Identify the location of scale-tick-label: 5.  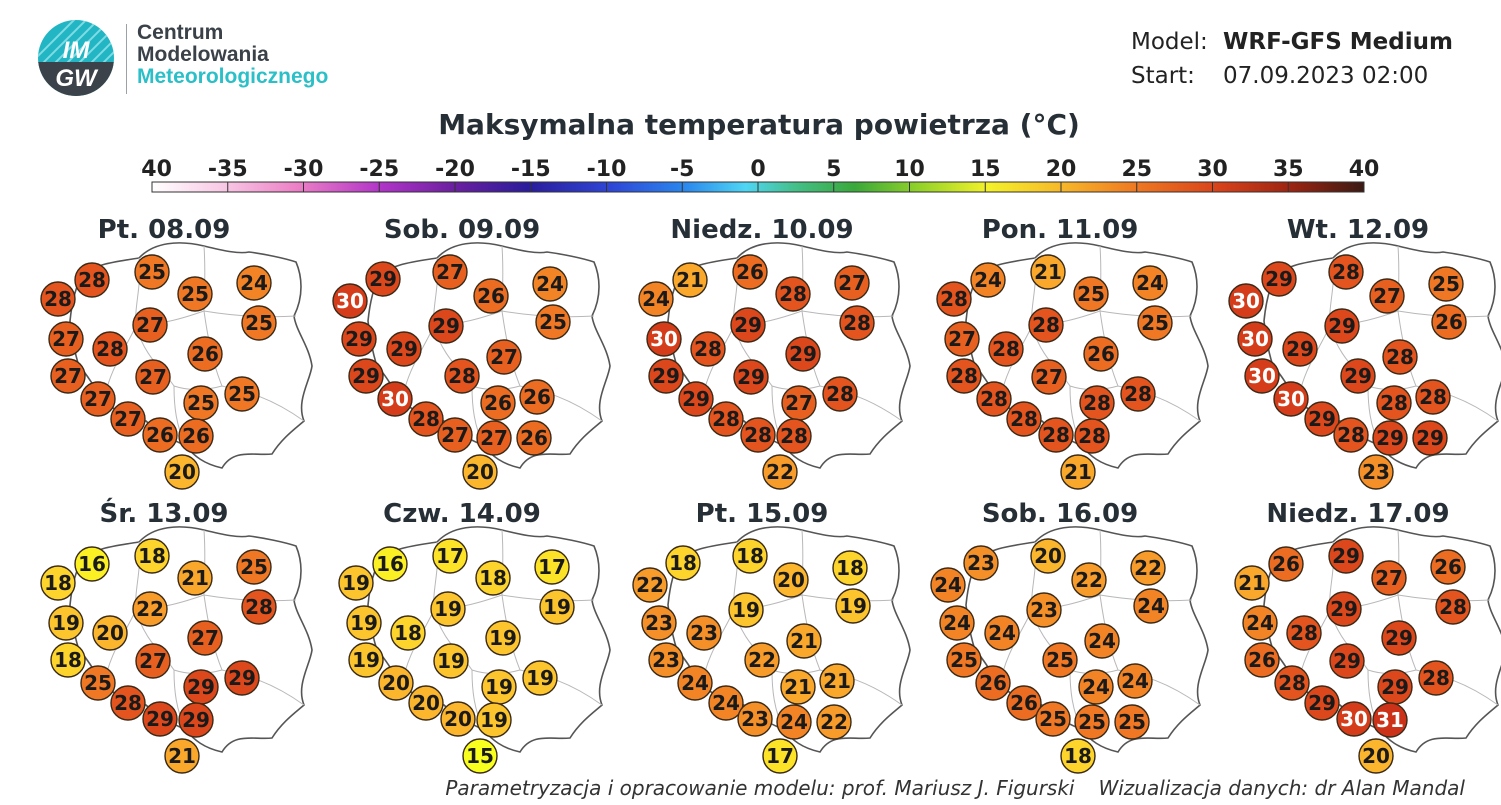
(833, 169).